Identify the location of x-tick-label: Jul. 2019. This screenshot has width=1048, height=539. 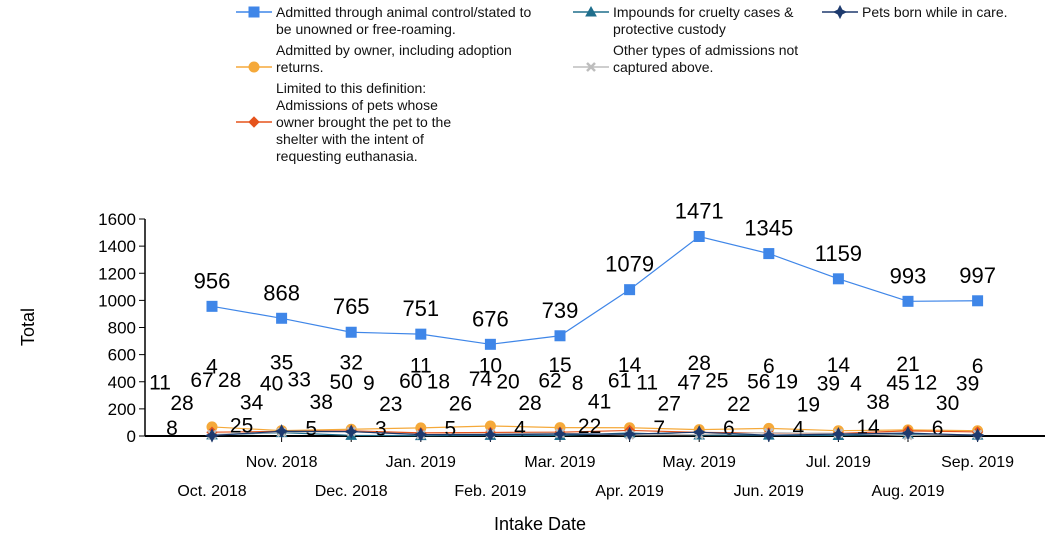
(838, 462).